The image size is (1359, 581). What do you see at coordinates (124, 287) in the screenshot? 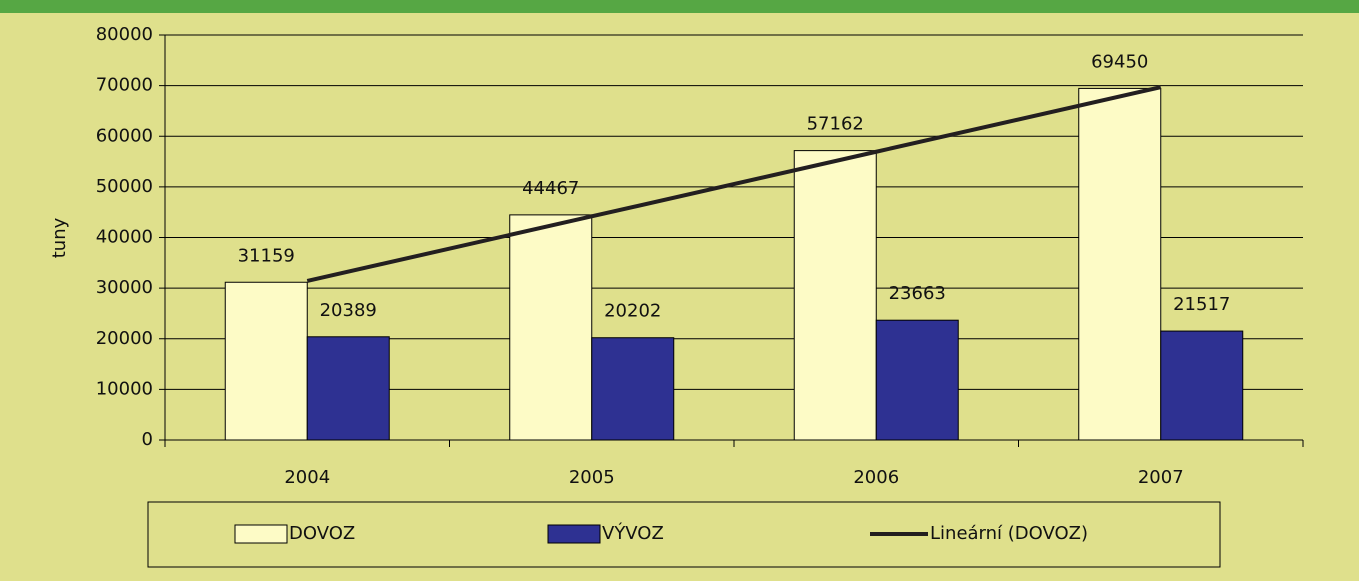
I see `y-tick-label: 30000` at bounding box center [124, 287].